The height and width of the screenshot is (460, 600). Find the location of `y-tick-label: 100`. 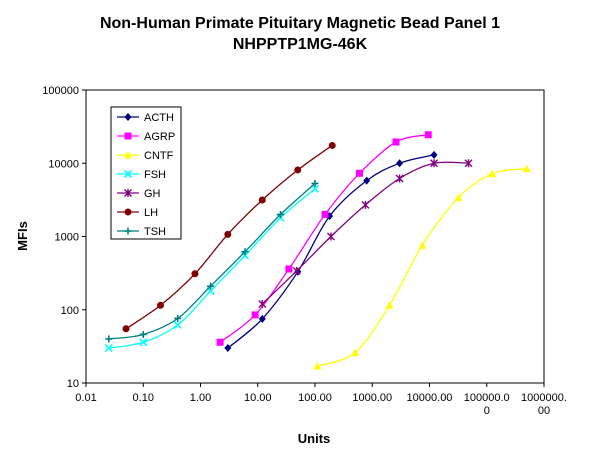

y-tick-label: 100 is located at coordinates (70, 311).